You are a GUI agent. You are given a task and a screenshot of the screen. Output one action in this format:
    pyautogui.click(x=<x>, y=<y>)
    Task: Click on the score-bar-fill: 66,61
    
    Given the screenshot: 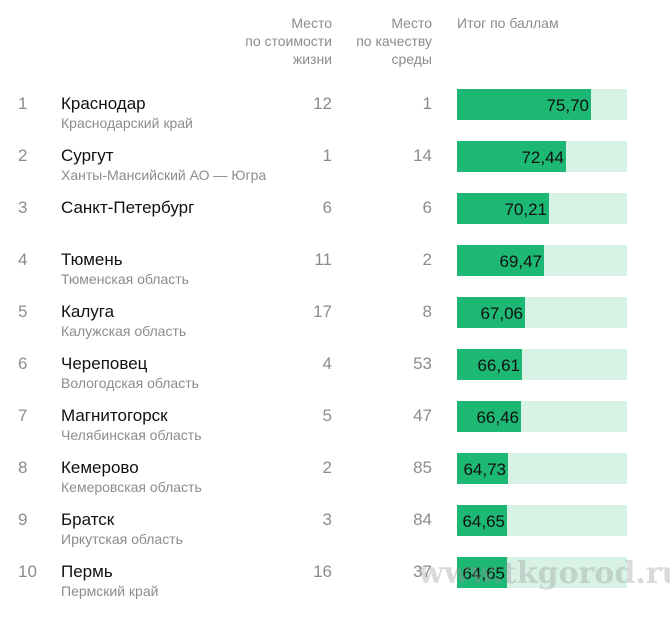 What is the action you would take?
    pyautogui.click(x=489, y=364)
    